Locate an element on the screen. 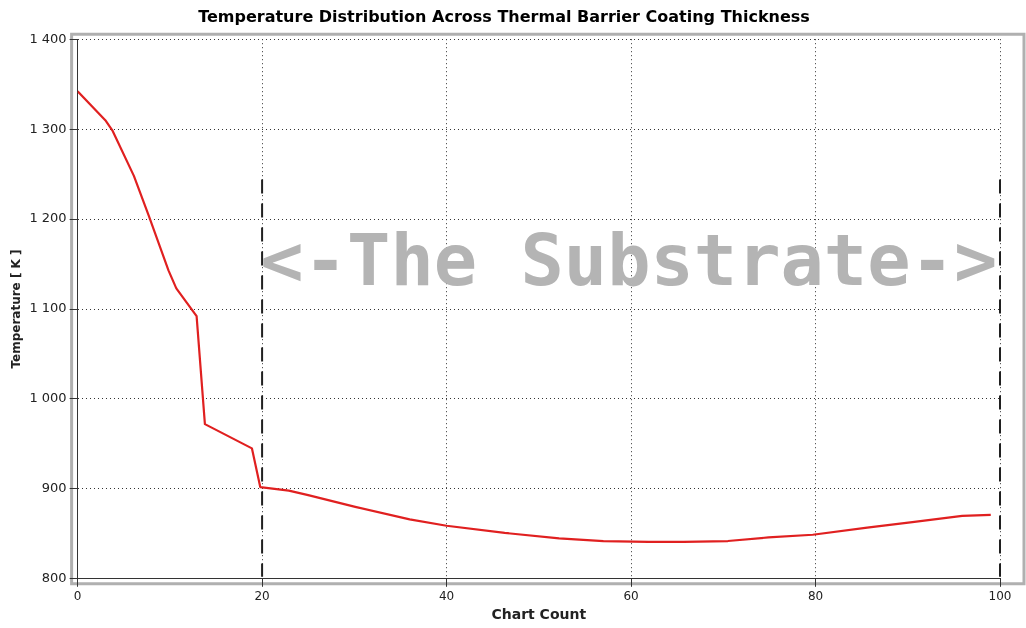  annotation: <-The Substrate-> is located at coordinates (629, 259).